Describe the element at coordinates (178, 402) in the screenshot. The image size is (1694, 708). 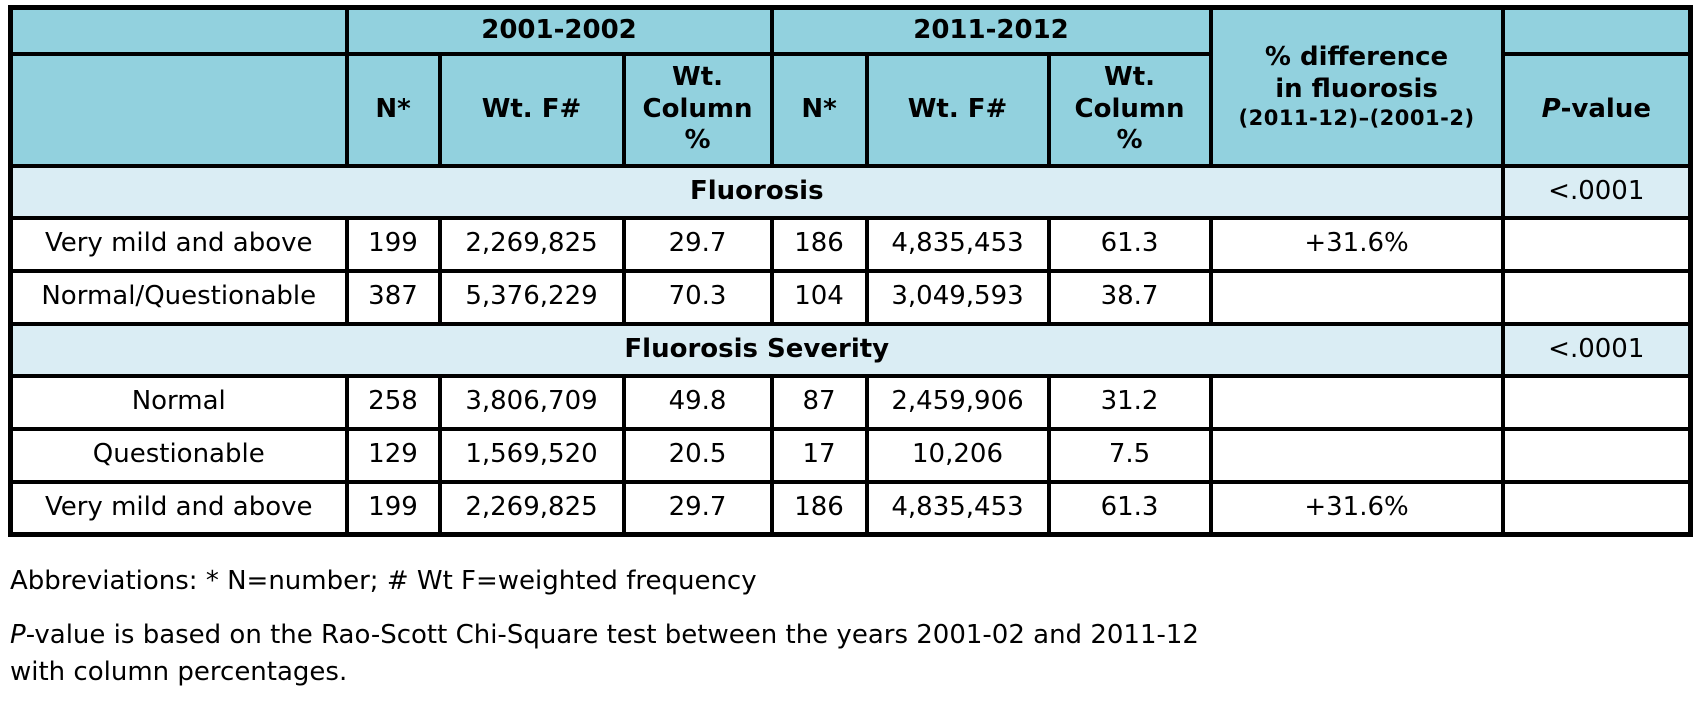
I see `row-label: Normal` at that location.